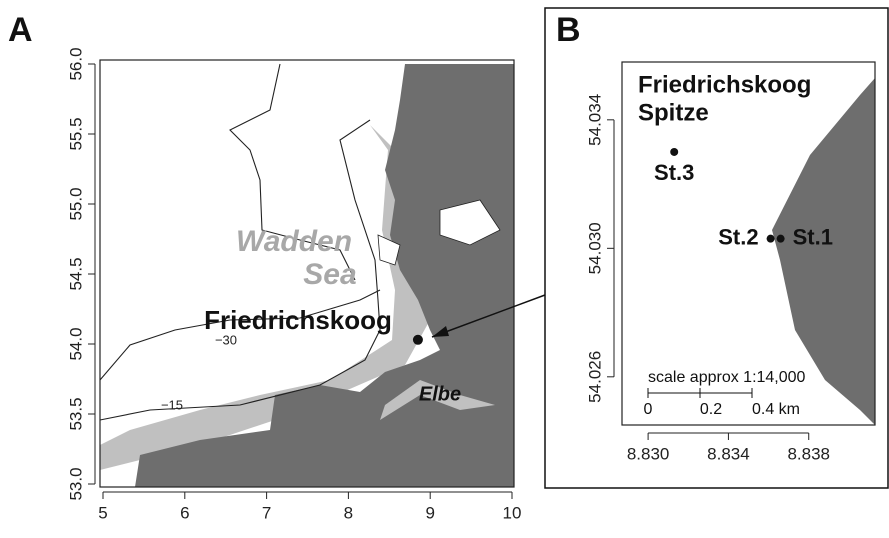  Describe the element at coordinates (568, 30) in the screenshot. I see `panel-label: B` at that location.